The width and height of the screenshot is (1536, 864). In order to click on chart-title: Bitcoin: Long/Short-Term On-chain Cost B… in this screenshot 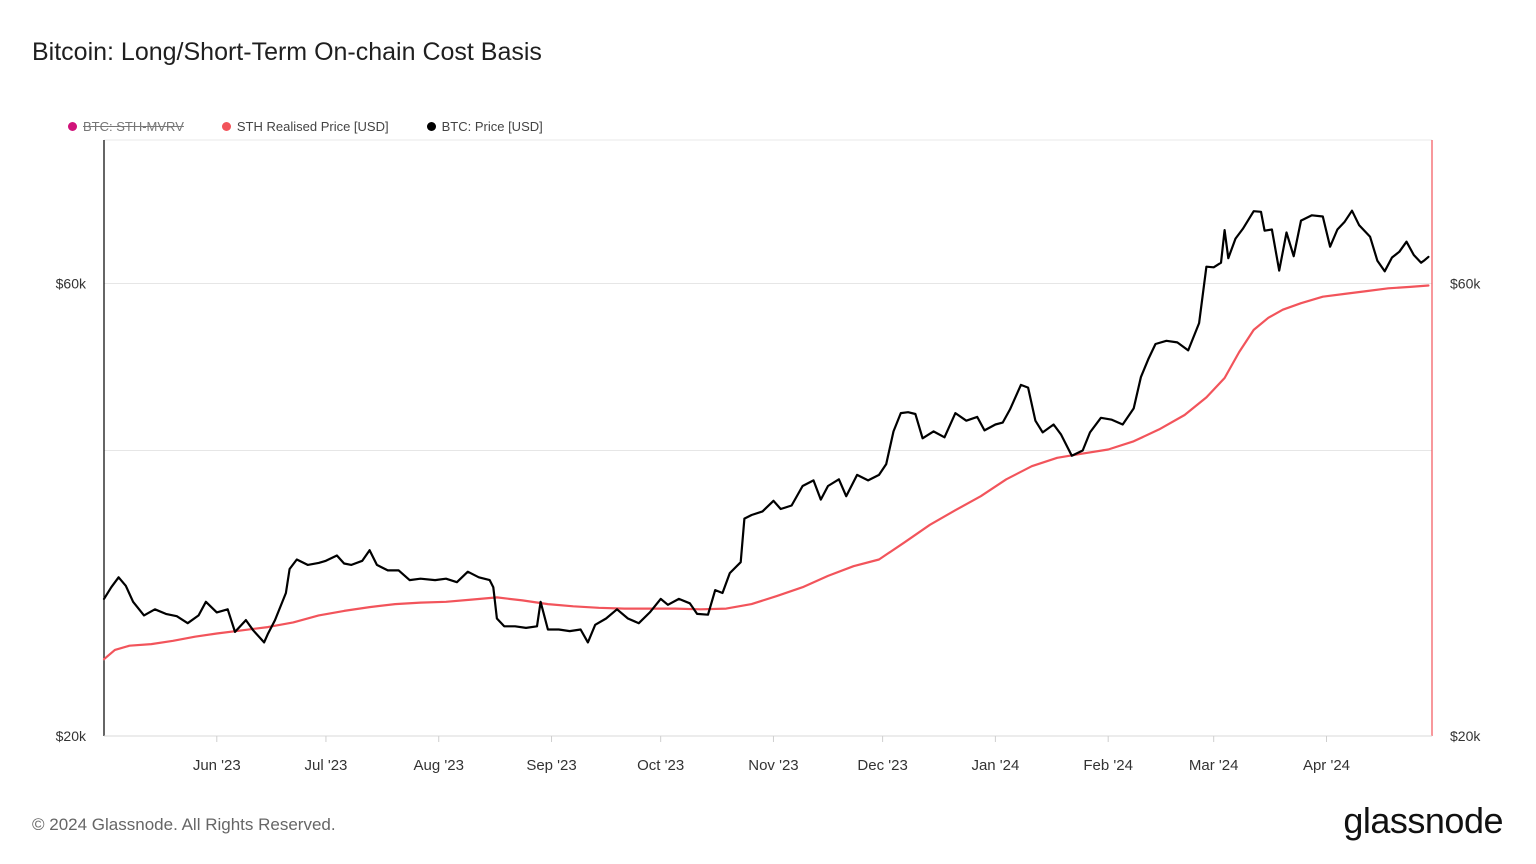, I will do `click(287, 52)`.